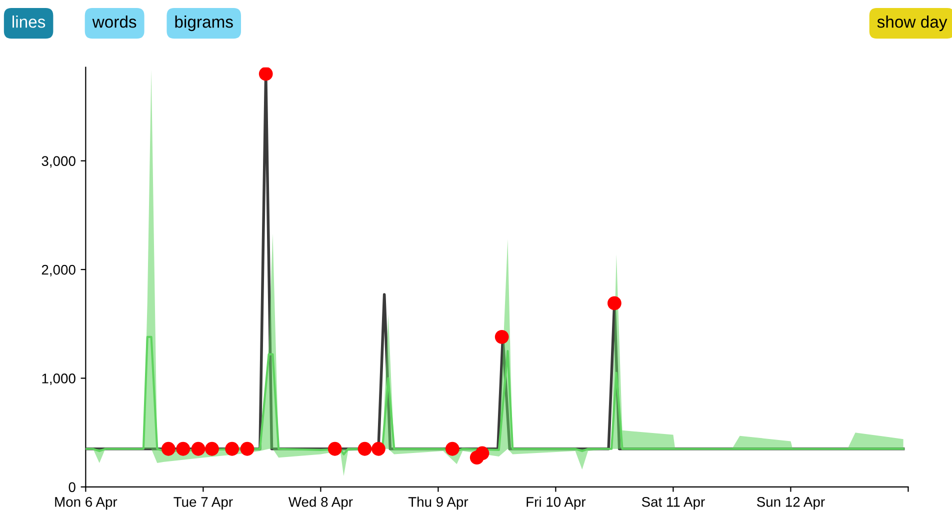  What do you see at coordinates (203, 503) in the screenshot?
I see `x-tick-label: Tue 7 Apr` at bounding box center [203, 503].